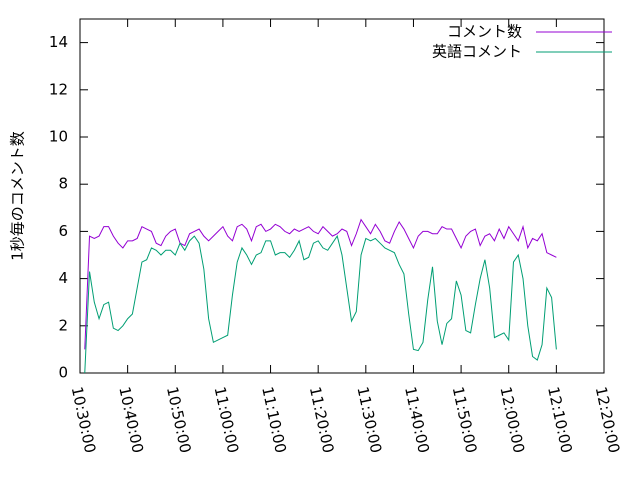 The image size is (640, 480). I want to click on y-tick-label: 2, so click(63, 325).